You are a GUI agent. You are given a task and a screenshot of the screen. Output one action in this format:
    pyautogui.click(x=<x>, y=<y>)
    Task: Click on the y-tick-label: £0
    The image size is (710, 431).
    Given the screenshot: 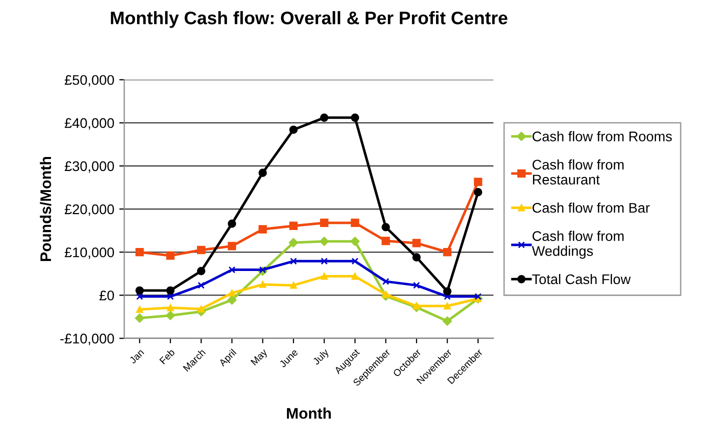 What is the action you would take?
    pyautogui.click(x=106, y=295)
    